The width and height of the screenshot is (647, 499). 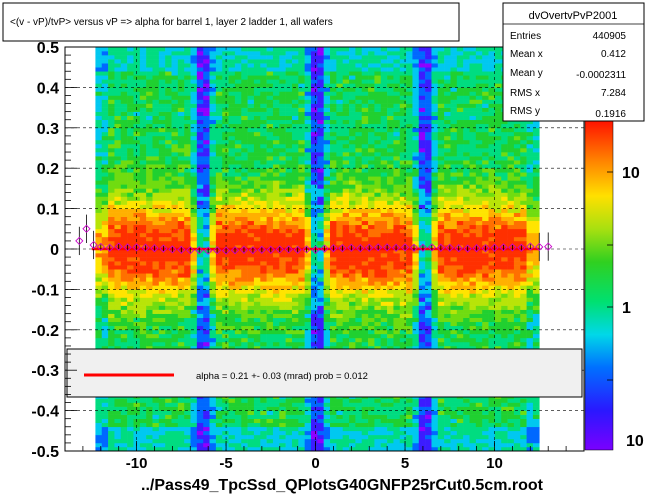 I want to click on x-tick-label: 10, so click(x=494, y=463).